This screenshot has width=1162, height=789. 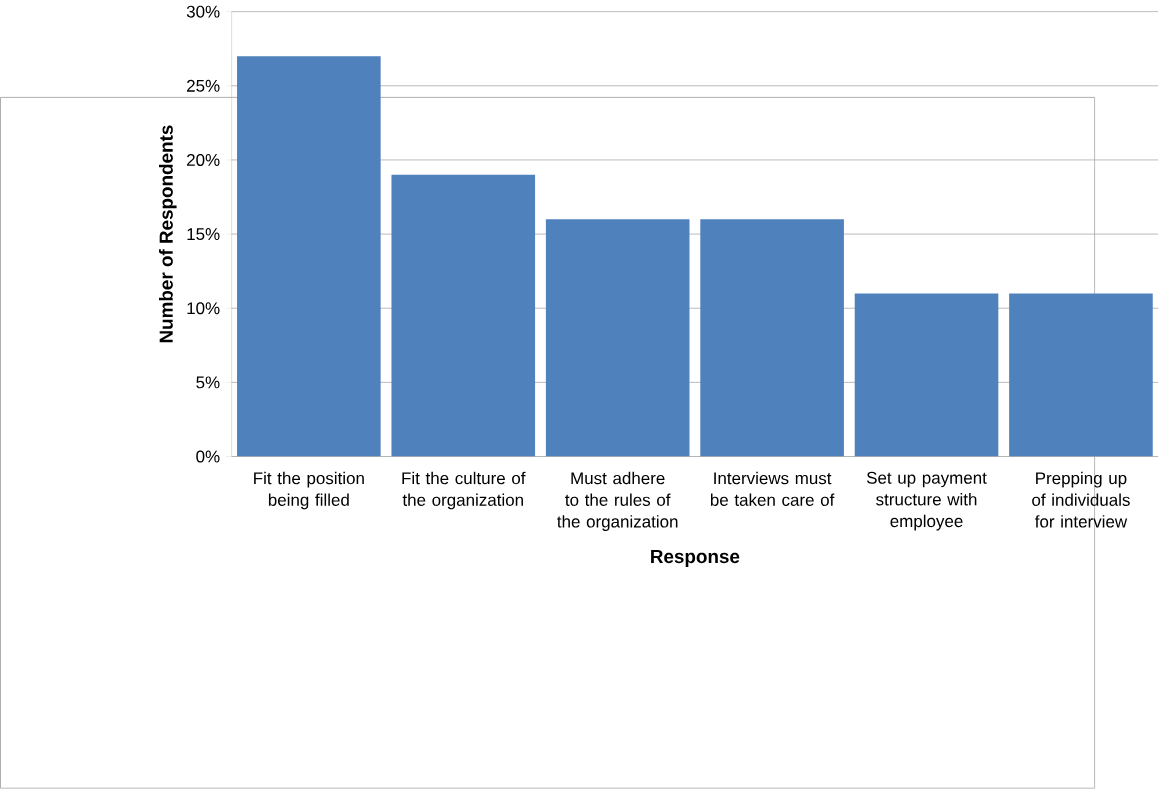 I want to click on x-tick-label: Prepping up of individuals for interview, so click(x=1081, y=499).